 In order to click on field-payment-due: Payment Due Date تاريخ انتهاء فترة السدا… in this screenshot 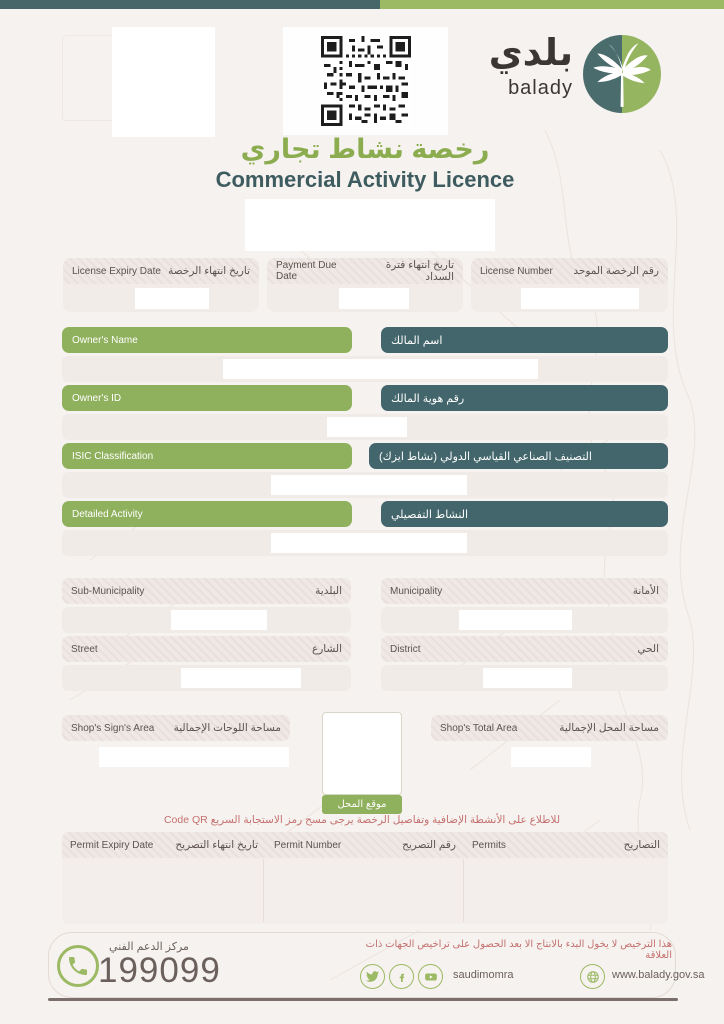, I will do `click(365, 285)`.